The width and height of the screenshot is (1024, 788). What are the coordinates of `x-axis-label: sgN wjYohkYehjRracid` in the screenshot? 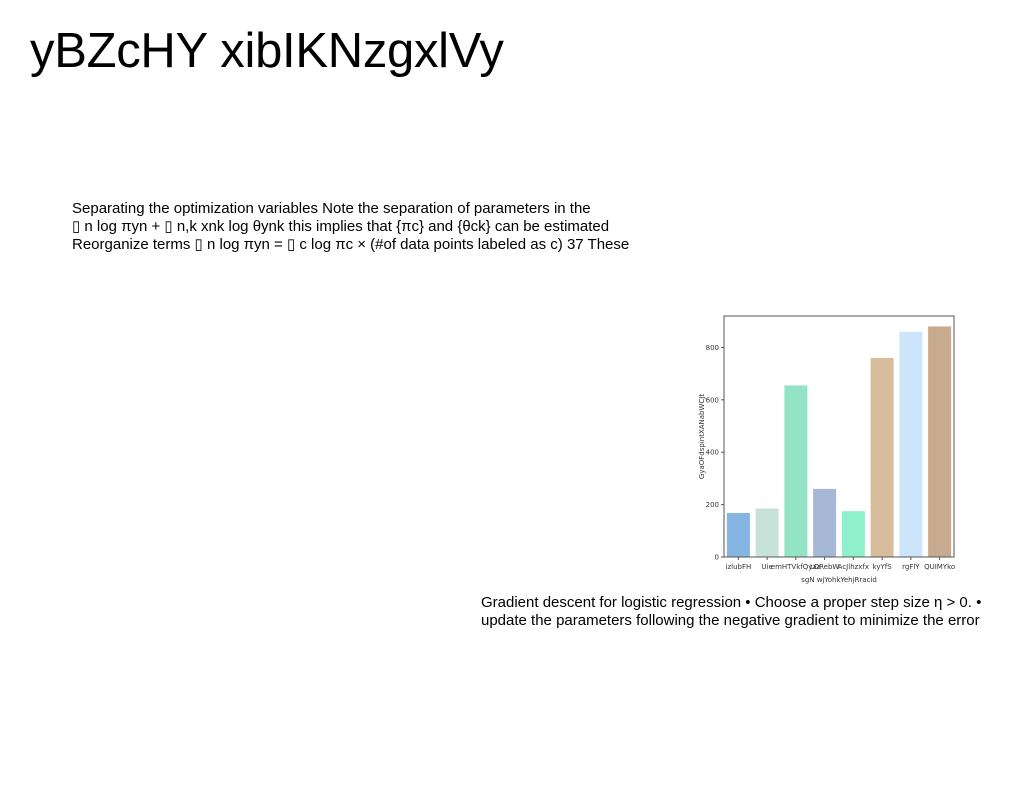 It's located at (839, 580).